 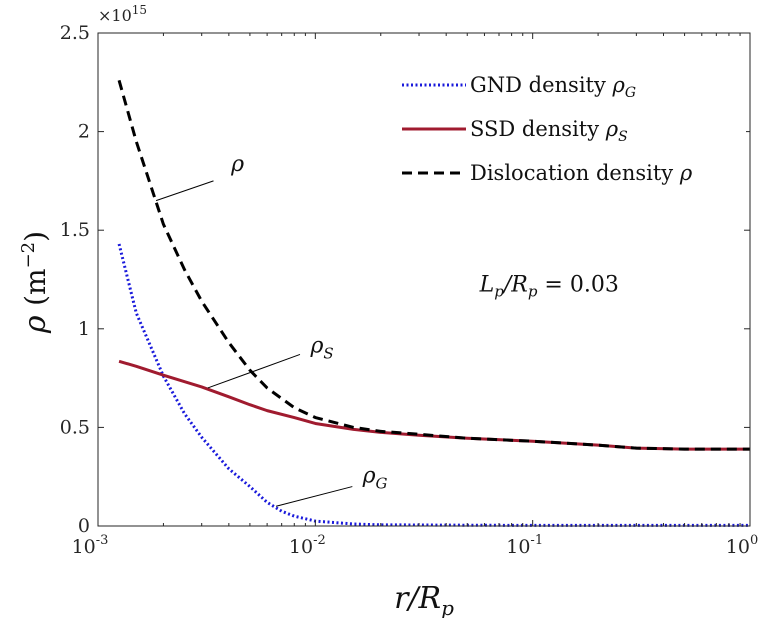 I want to click on legend-label-total: Dislocation density ρ, so click(x=581, y=173).